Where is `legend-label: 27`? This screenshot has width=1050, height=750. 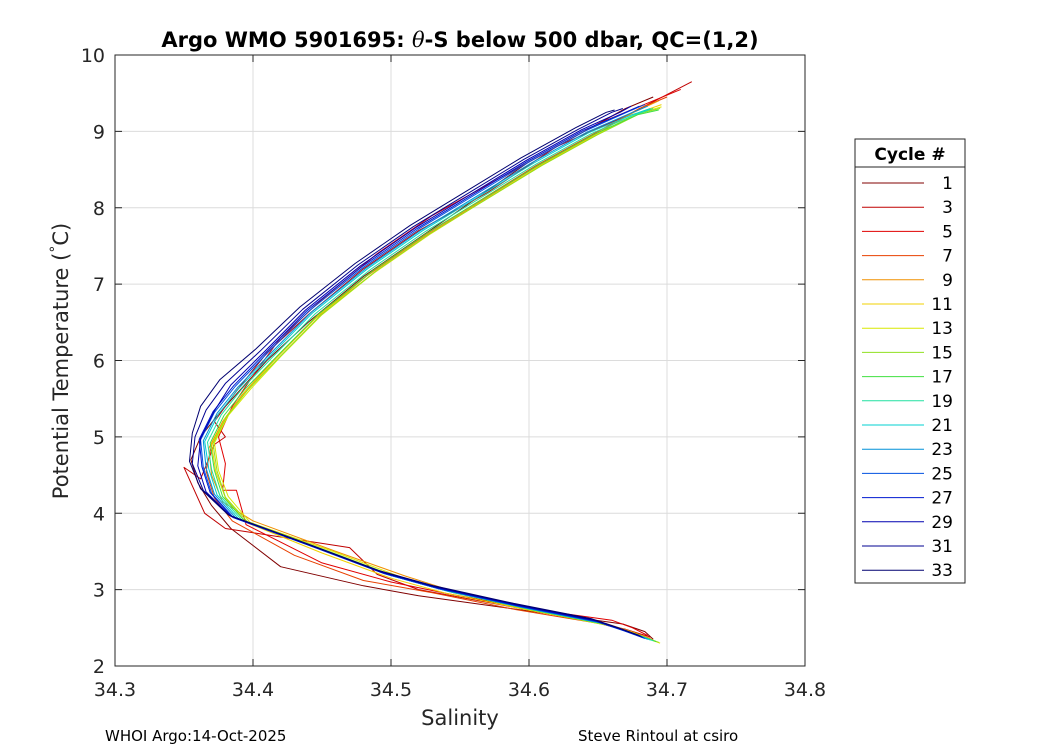
legend-label: 27 is located at coordinates (942, 499).